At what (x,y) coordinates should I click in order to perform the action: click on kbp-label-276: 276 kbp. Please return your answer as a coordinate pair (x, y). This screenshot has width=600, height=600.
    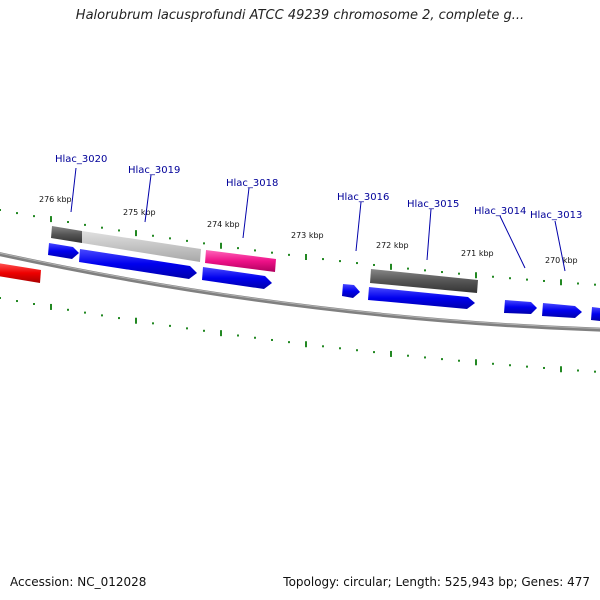
    Looking at the image, I should click on (55, 199).